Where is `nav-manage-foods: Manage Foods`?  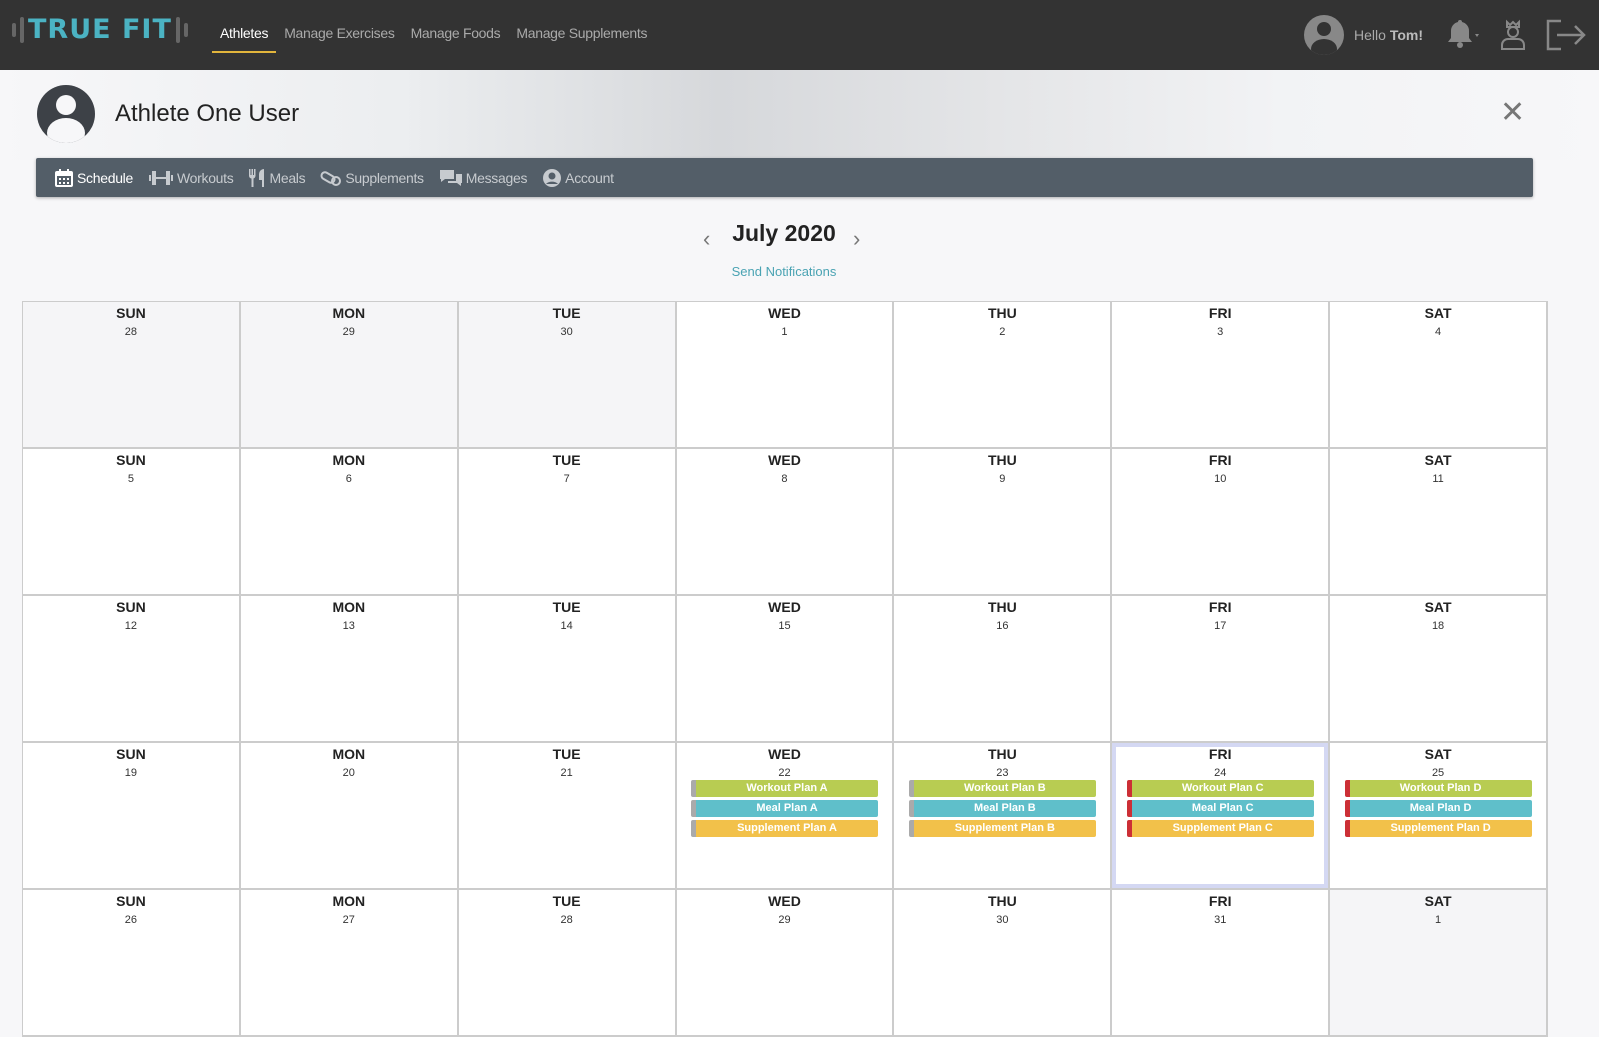 nav-manage-foods: Manage Foods is located at coordinates (455, 33).